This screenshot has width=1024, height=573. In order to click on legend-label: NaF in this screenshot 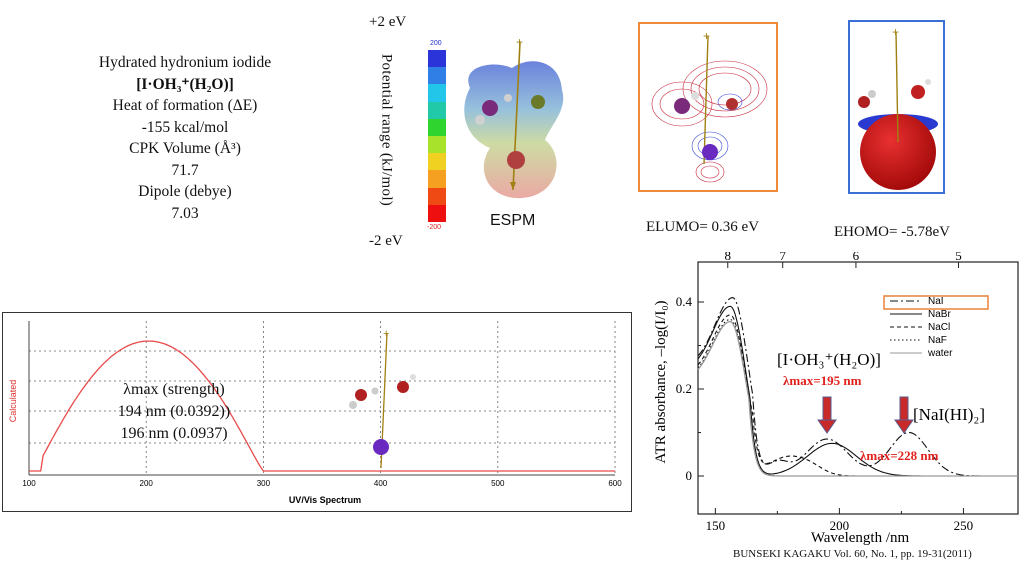, I will do `click(937, 340)`.